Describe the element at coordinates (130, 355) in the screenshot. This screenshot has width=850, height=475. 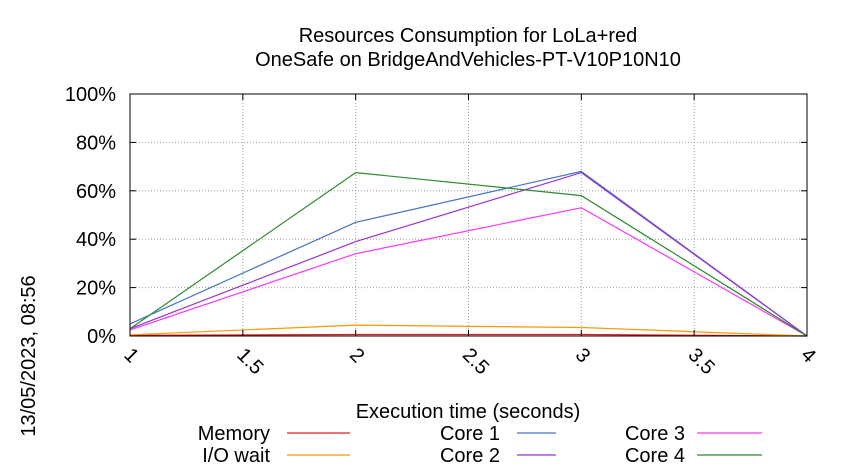
I see `x-tick-label: 1` at that location.